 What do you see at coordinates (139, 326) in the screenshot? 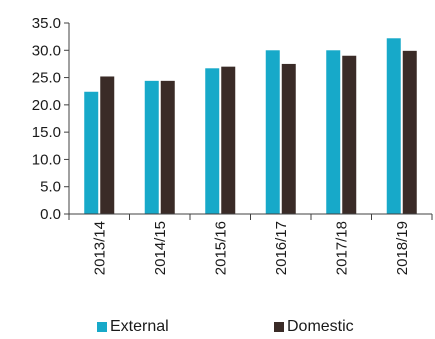
I see `legend-label-external: External` at bounding box center [139, 326].